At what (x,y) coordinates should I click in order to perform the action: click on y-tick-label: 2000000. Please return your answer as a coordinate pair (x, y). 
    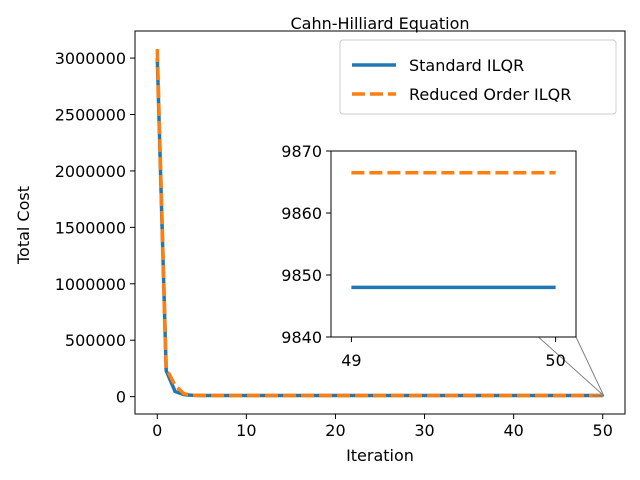
    Looking at the image, I should click on (90, 171).